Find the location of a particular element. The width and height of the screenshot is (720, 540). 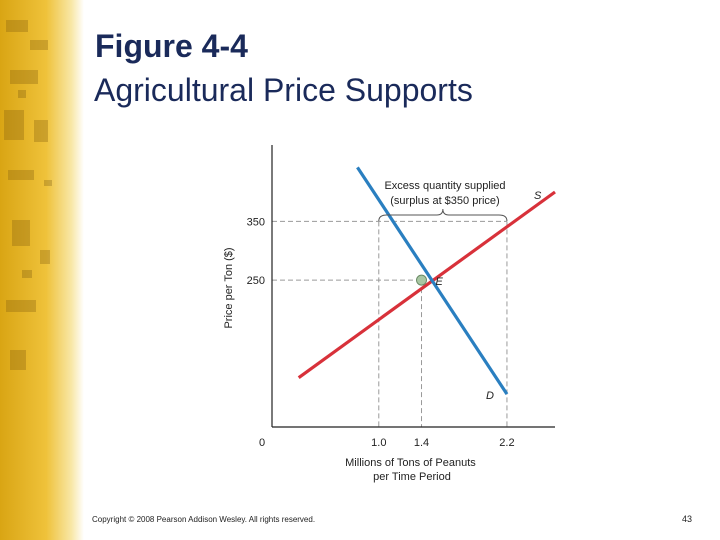

y-tick-label-350: 350 is located at coordinates (256, 222).